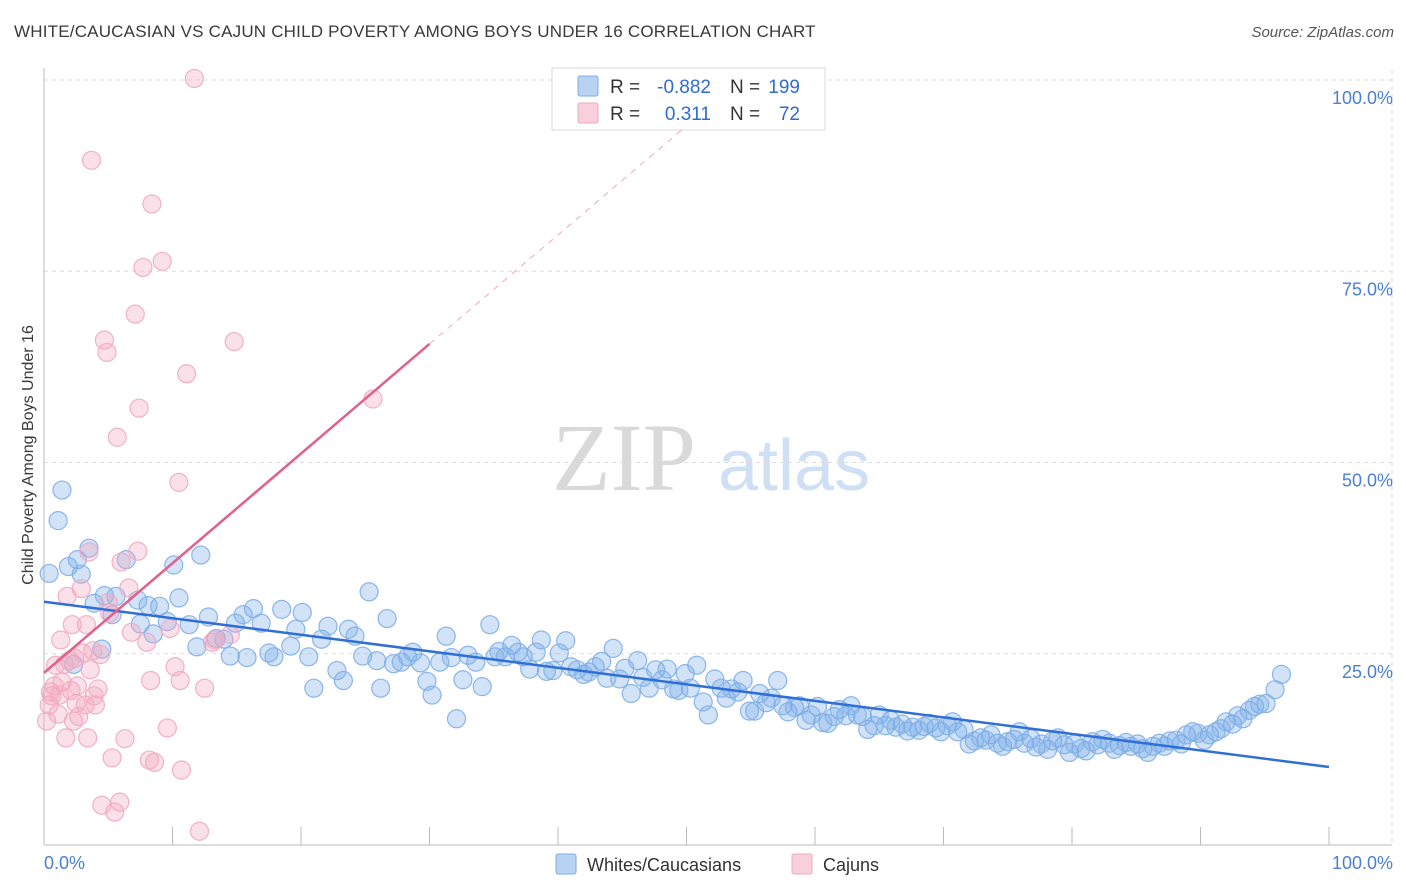  I want to click on y-tick-label: 25.0%, so click(1367, 672).